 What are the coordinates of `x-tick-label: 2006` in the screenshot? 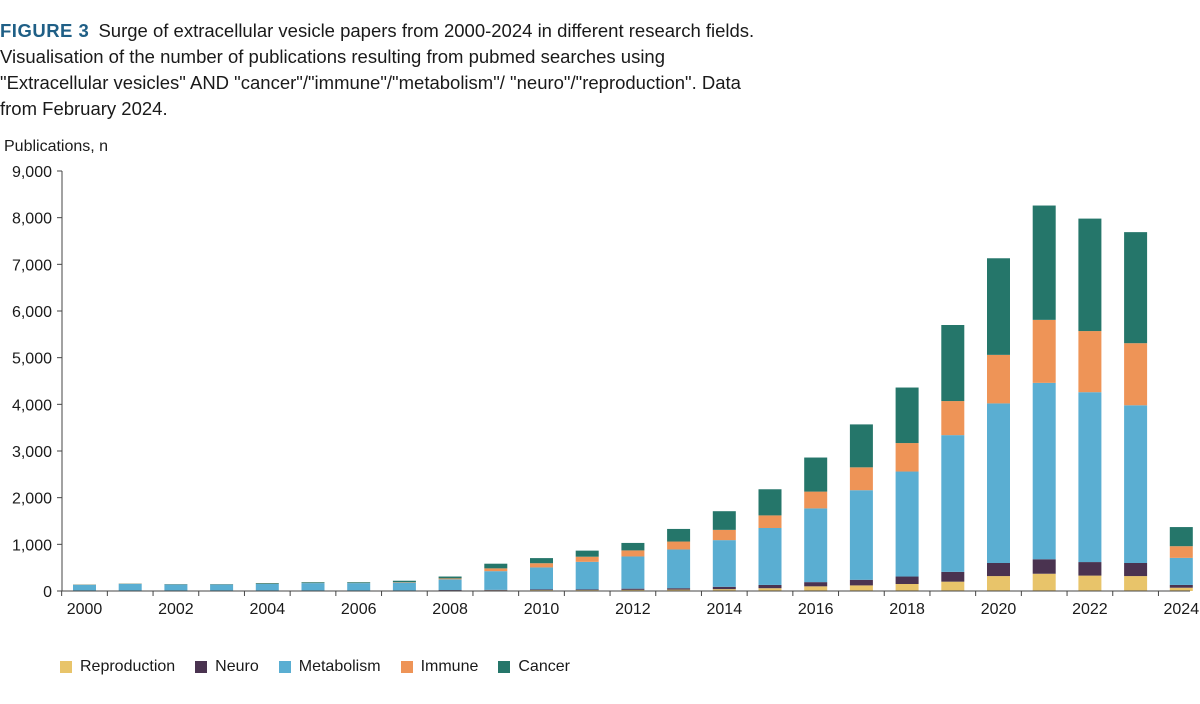 It's located at (359, 609).